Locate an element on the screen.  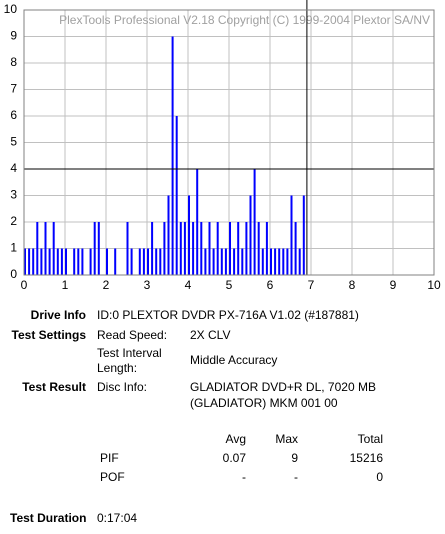
x-tick-label: 8 is located at coordinates (352, 285).